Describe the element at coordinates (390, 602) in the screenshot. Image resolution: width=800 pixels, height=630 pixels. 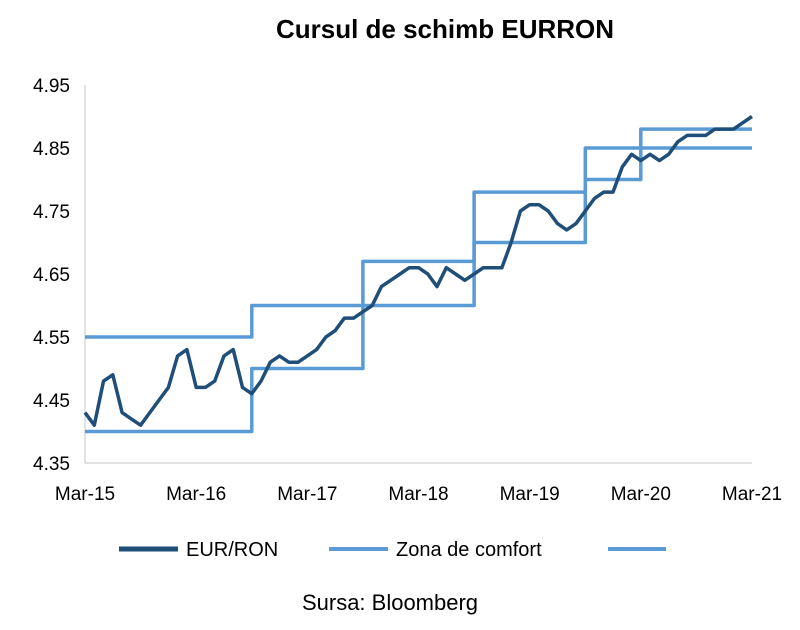
I see `source-note: Sursa: Bloomberg` at that location.